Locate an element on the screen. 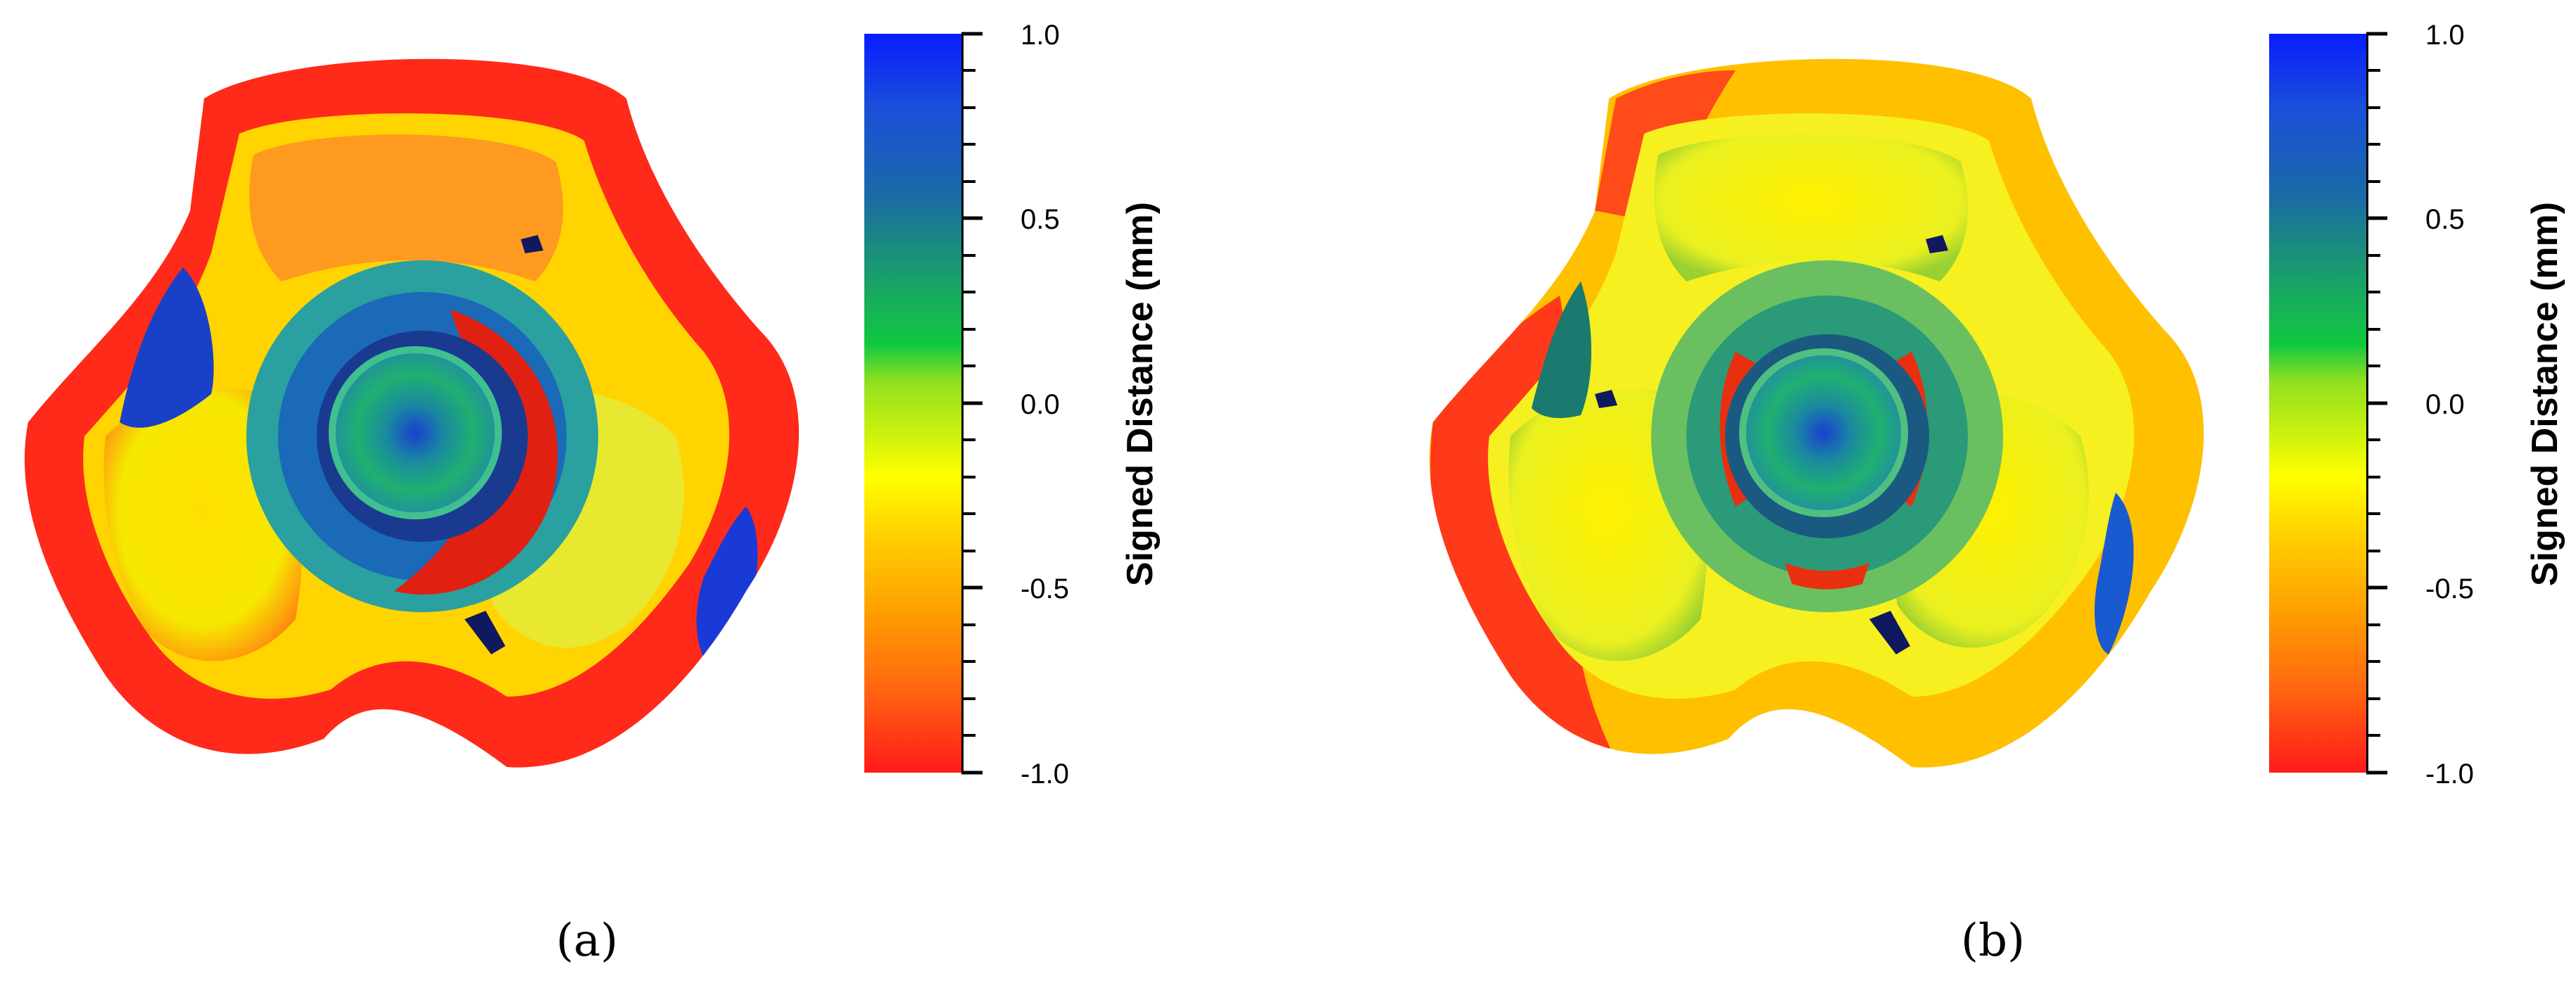 This screenshot has width=2576, height=995. panel-caption: (a) is located at coordinates (587, 941).